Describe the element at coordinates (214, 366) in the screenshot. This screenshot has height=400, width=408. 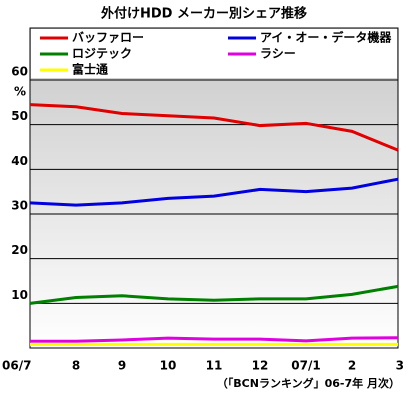
I see `x-tick-label: 11` at that location.